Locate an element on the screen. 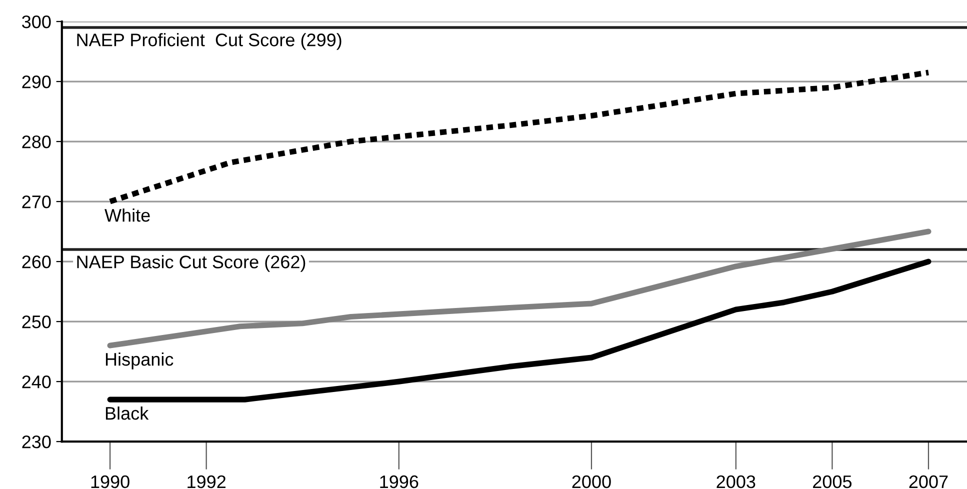 Image resolution: width=967 pixels, height=489 pixels. x-tick-label: 2007 is located at coordinates (928, 481).